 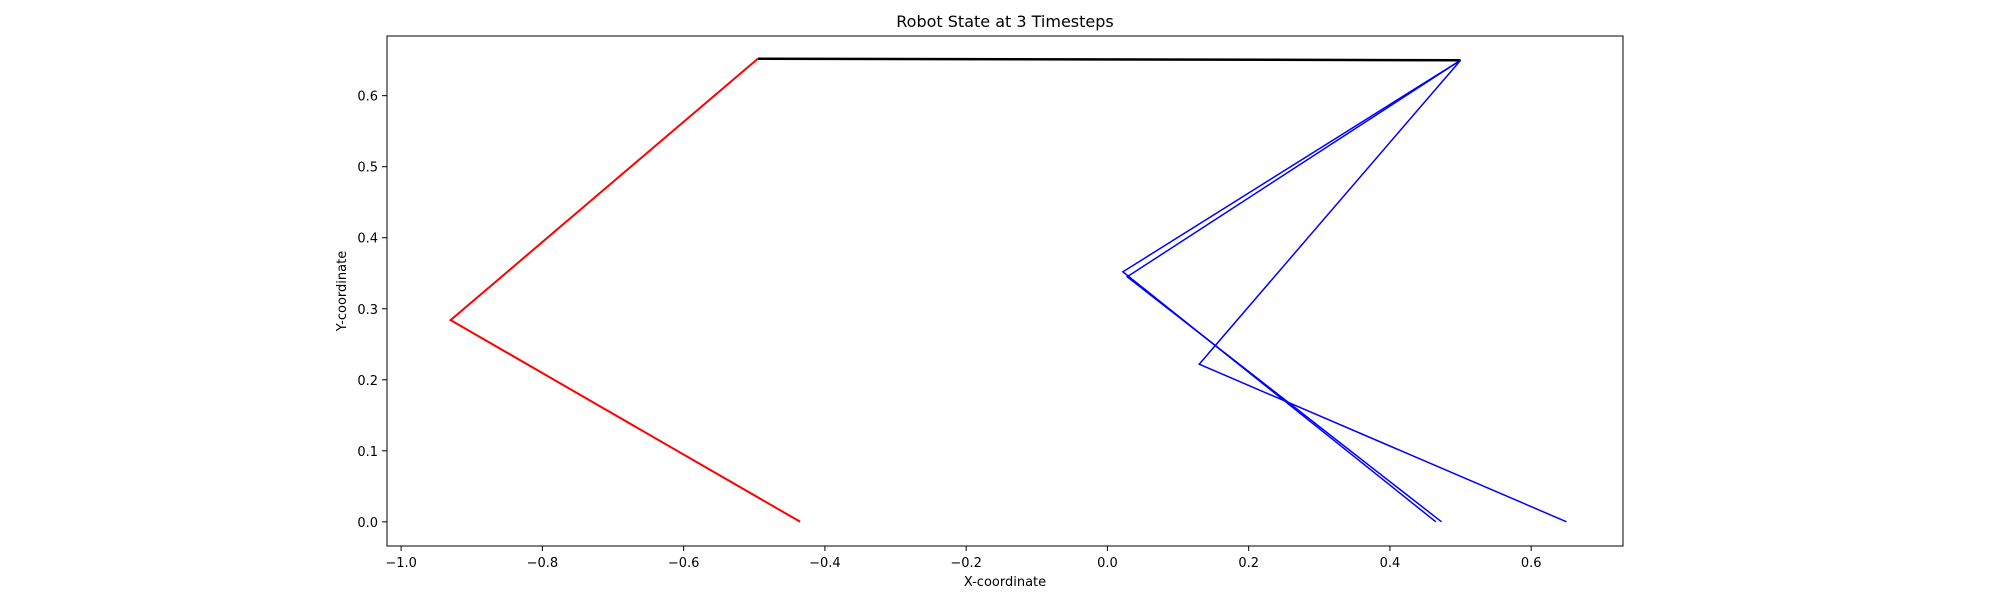 What do you see at coordinates (825, 563) in the screenshot?
I see `x-tick-label: −0.4` at bounding box center [825, 563].